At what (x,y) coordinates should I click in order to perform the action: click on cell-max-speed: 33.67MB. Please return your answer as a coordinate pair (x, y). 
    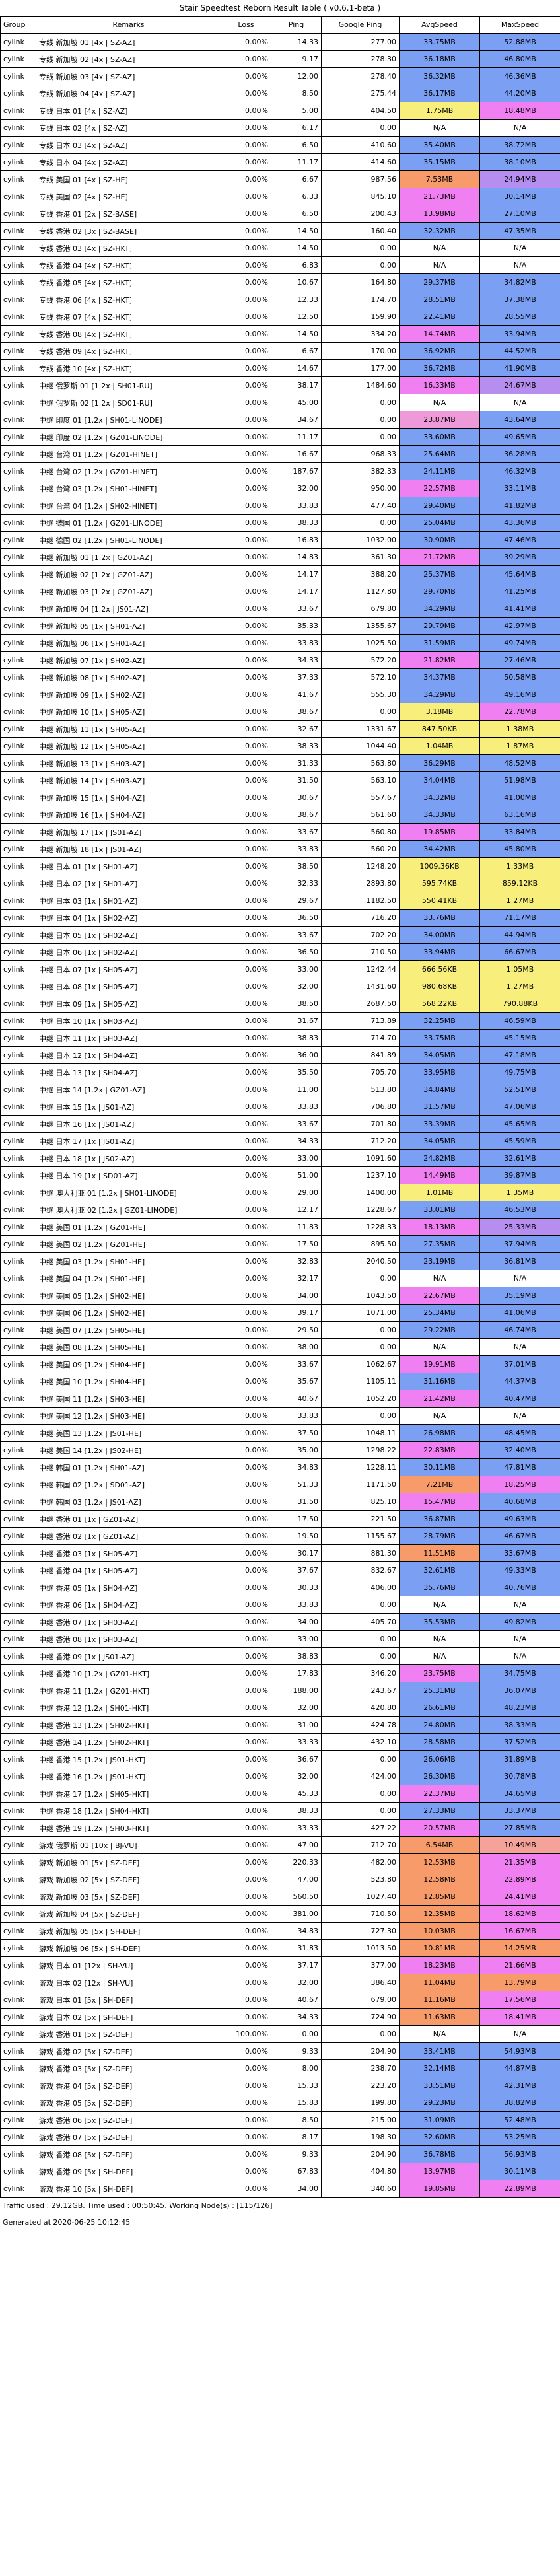
    Looking at the image, I should click on (519, 1553).